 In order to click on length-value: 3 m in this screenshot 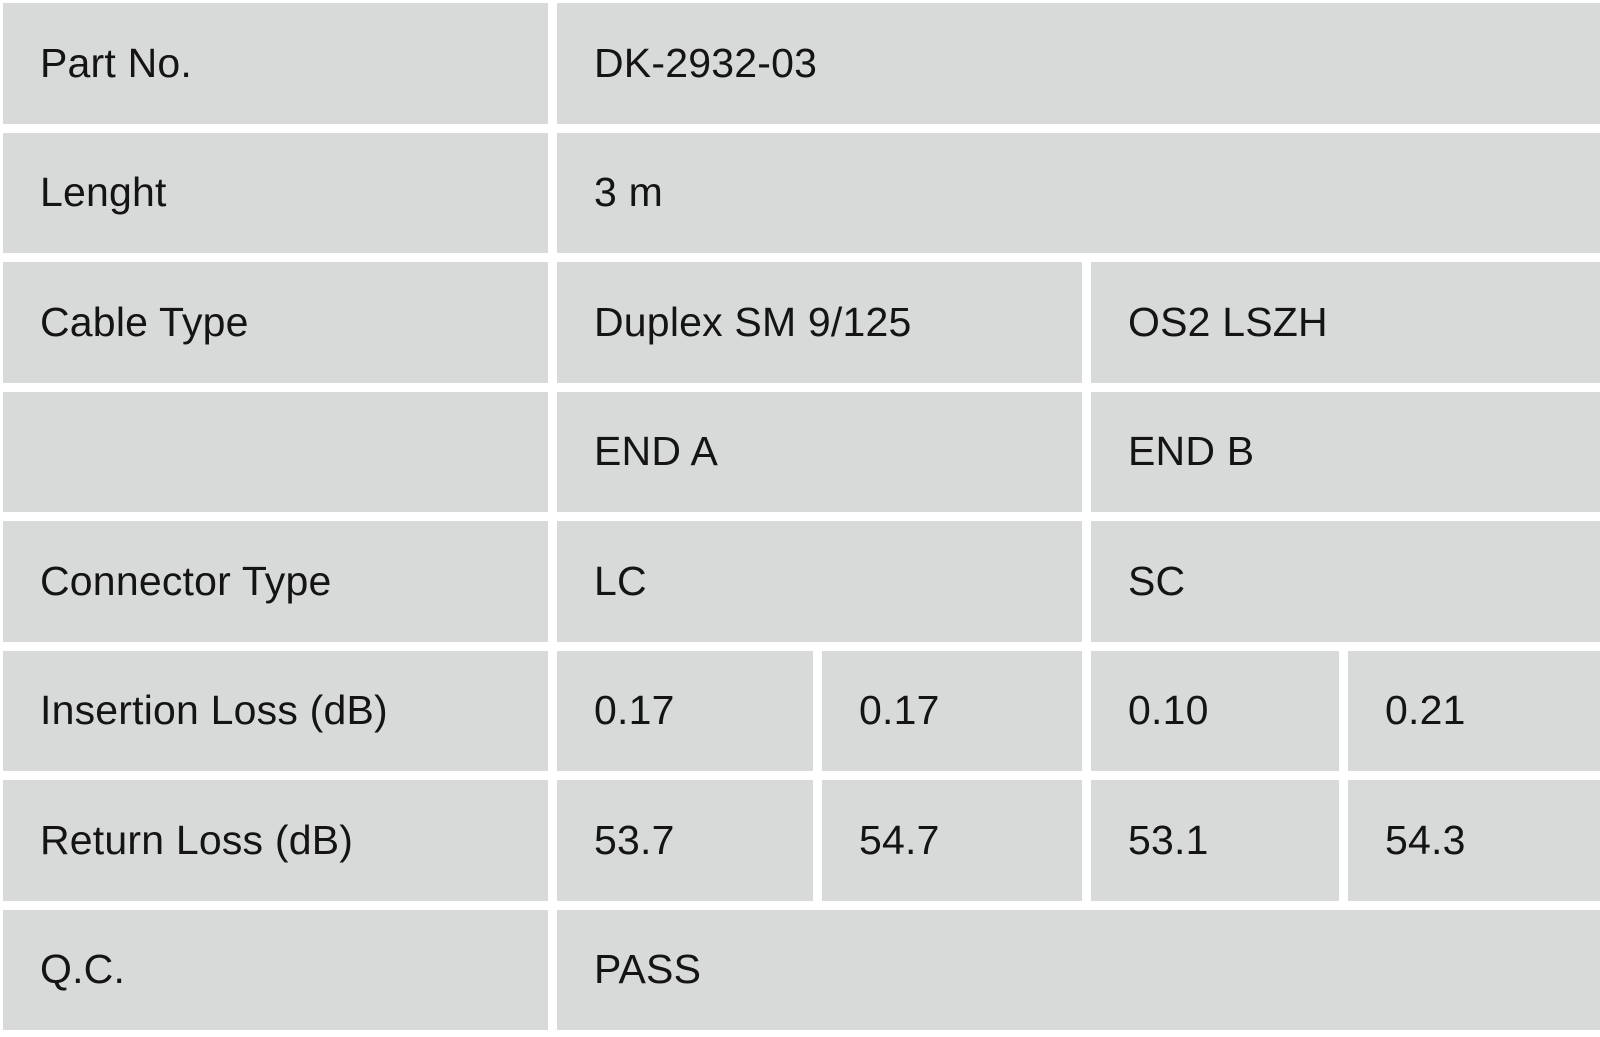, I will do `click(1078, 192)`.